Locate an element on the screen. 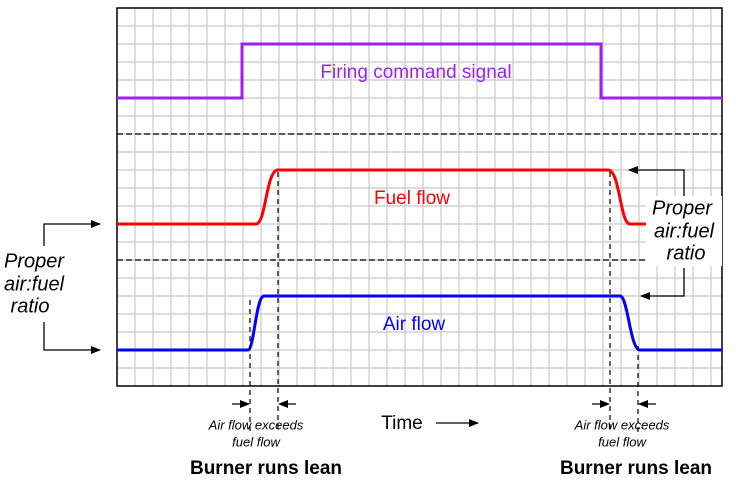  time-label: Time is located at coordinates (402, 423).